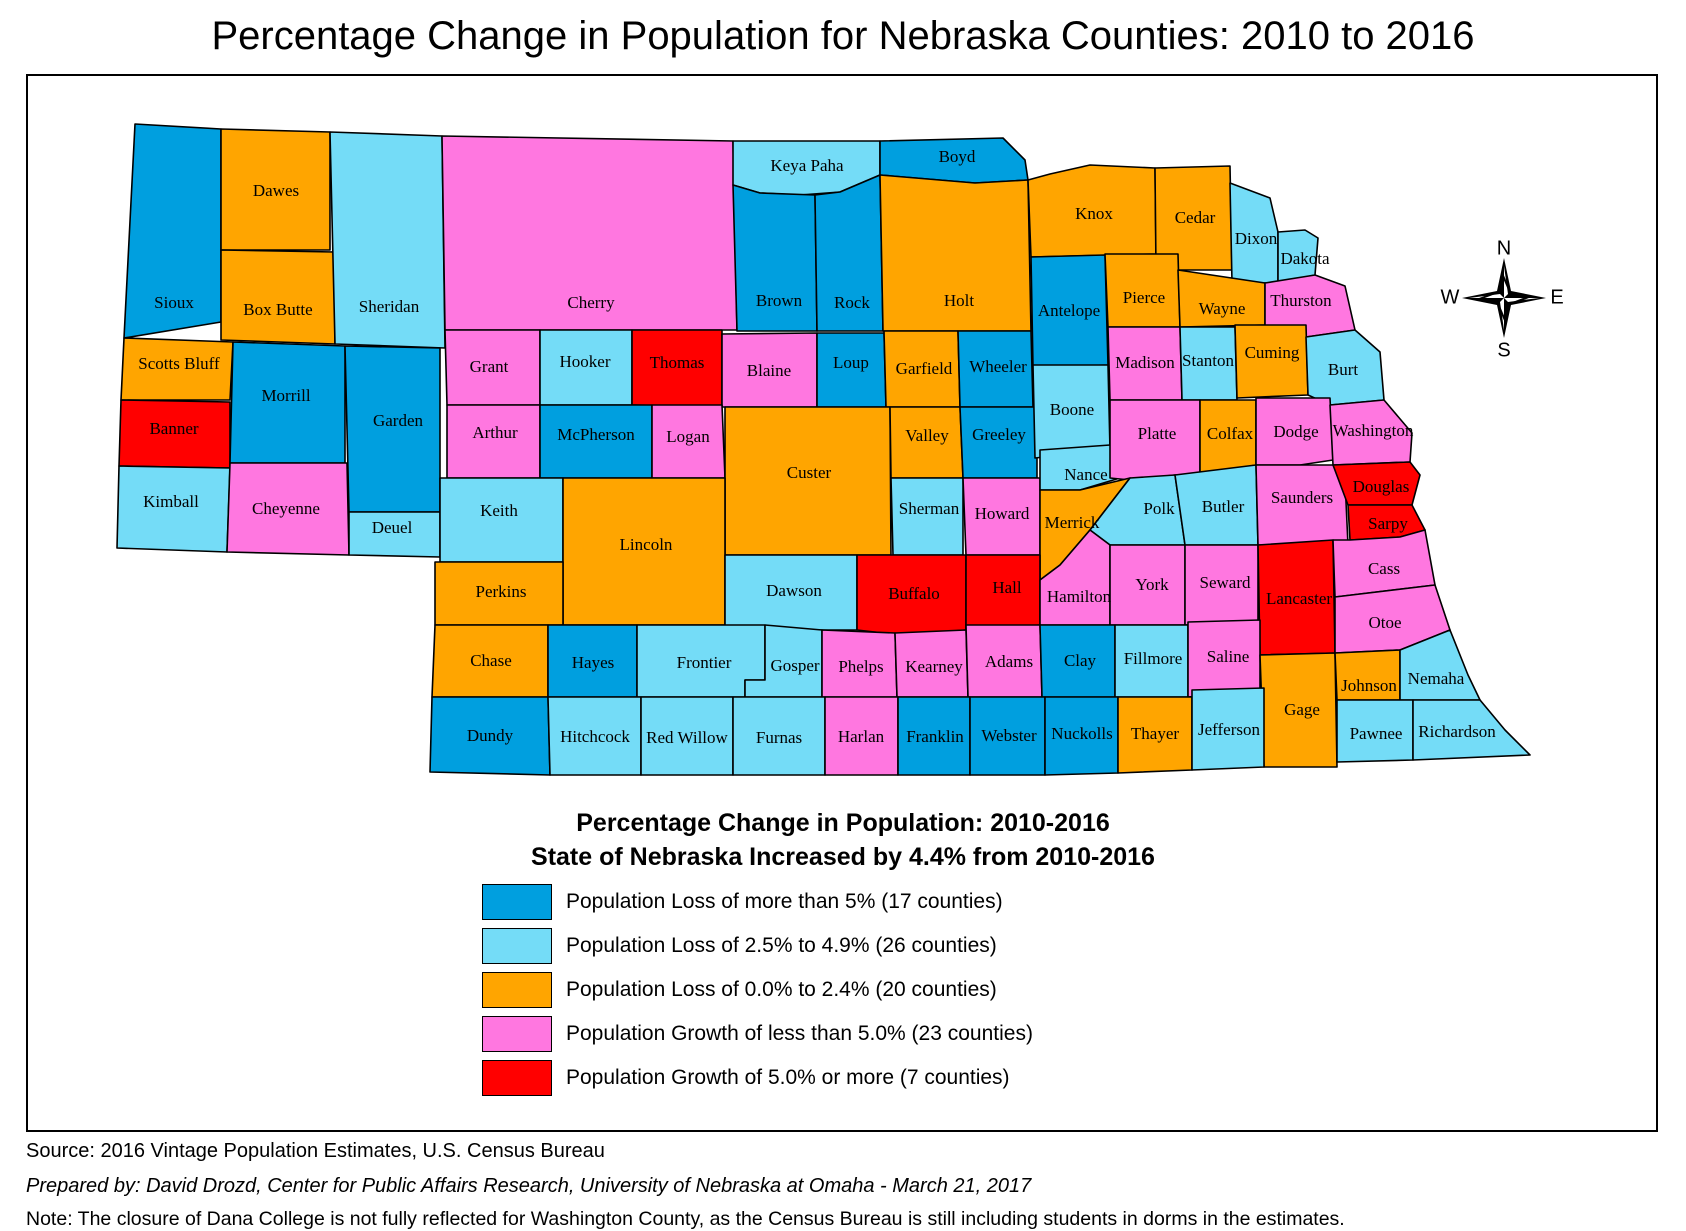 Image resolution: width=1686 pixels, height=1231 pixels. What do you see at coordinates (591, 302) in the screenshot?
I see `label-cherry: Cherry` at bounding box center [591, 302].